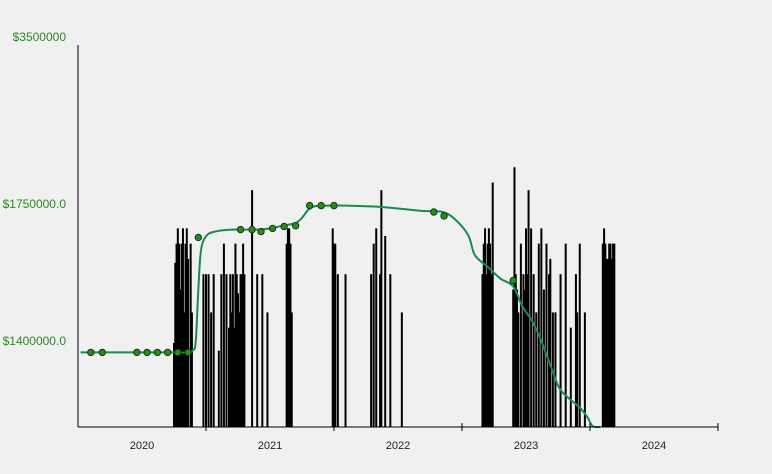  What do you see at coordinates (35, 204) in the screenshot?
I see `y-tick-label: $1750000.0` at bounding box center [35, 204].